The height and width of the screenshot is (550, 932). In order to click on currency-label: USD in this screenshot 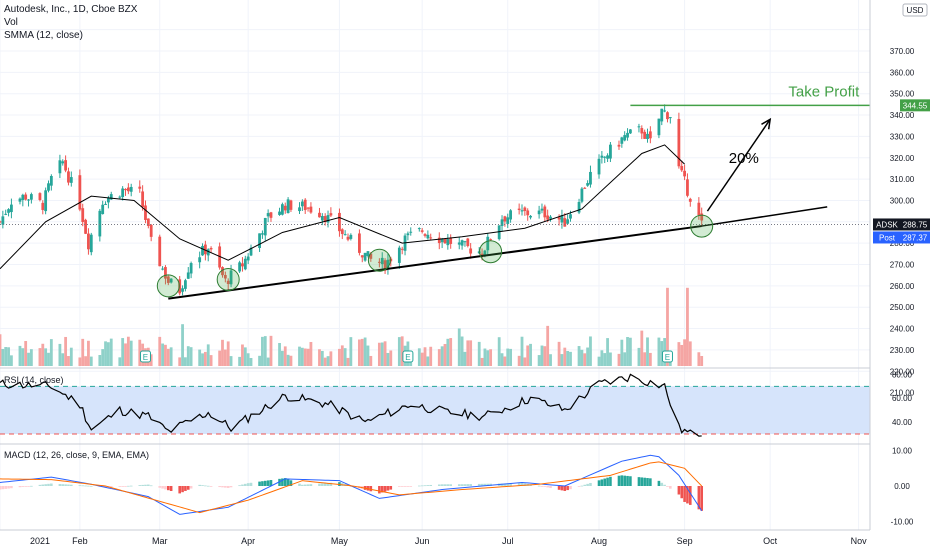, I will do `click(915, 10)`.